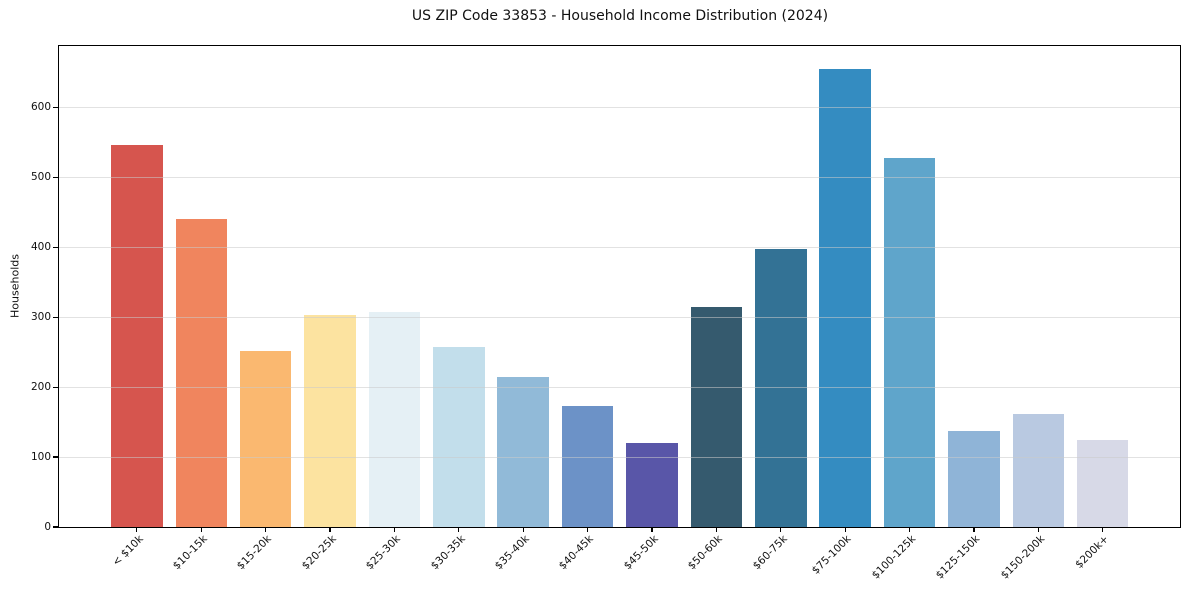 This screenshot has height=590, width=1189. I want to click on y-tick-label: 0, so click(47, 526).